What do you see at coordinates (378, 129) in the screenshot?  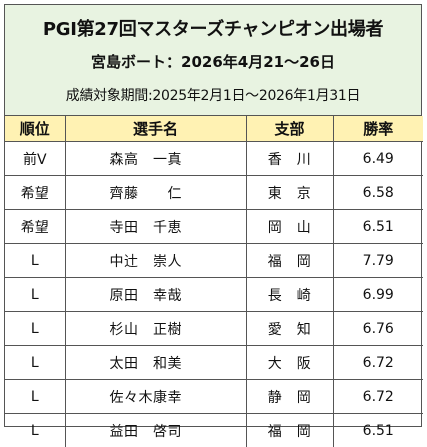 I see `column-header-win-rate: 勝率` at bounding box center [378, 129].